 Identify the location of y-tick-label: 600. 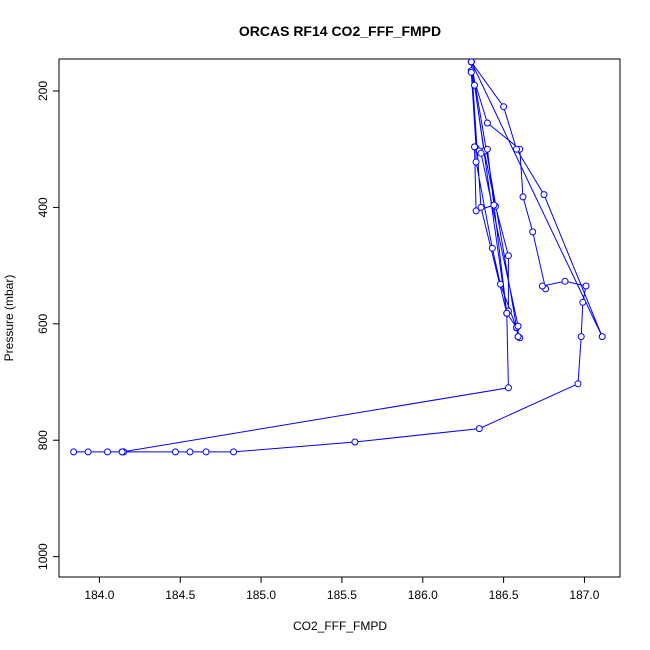
(43, 323).